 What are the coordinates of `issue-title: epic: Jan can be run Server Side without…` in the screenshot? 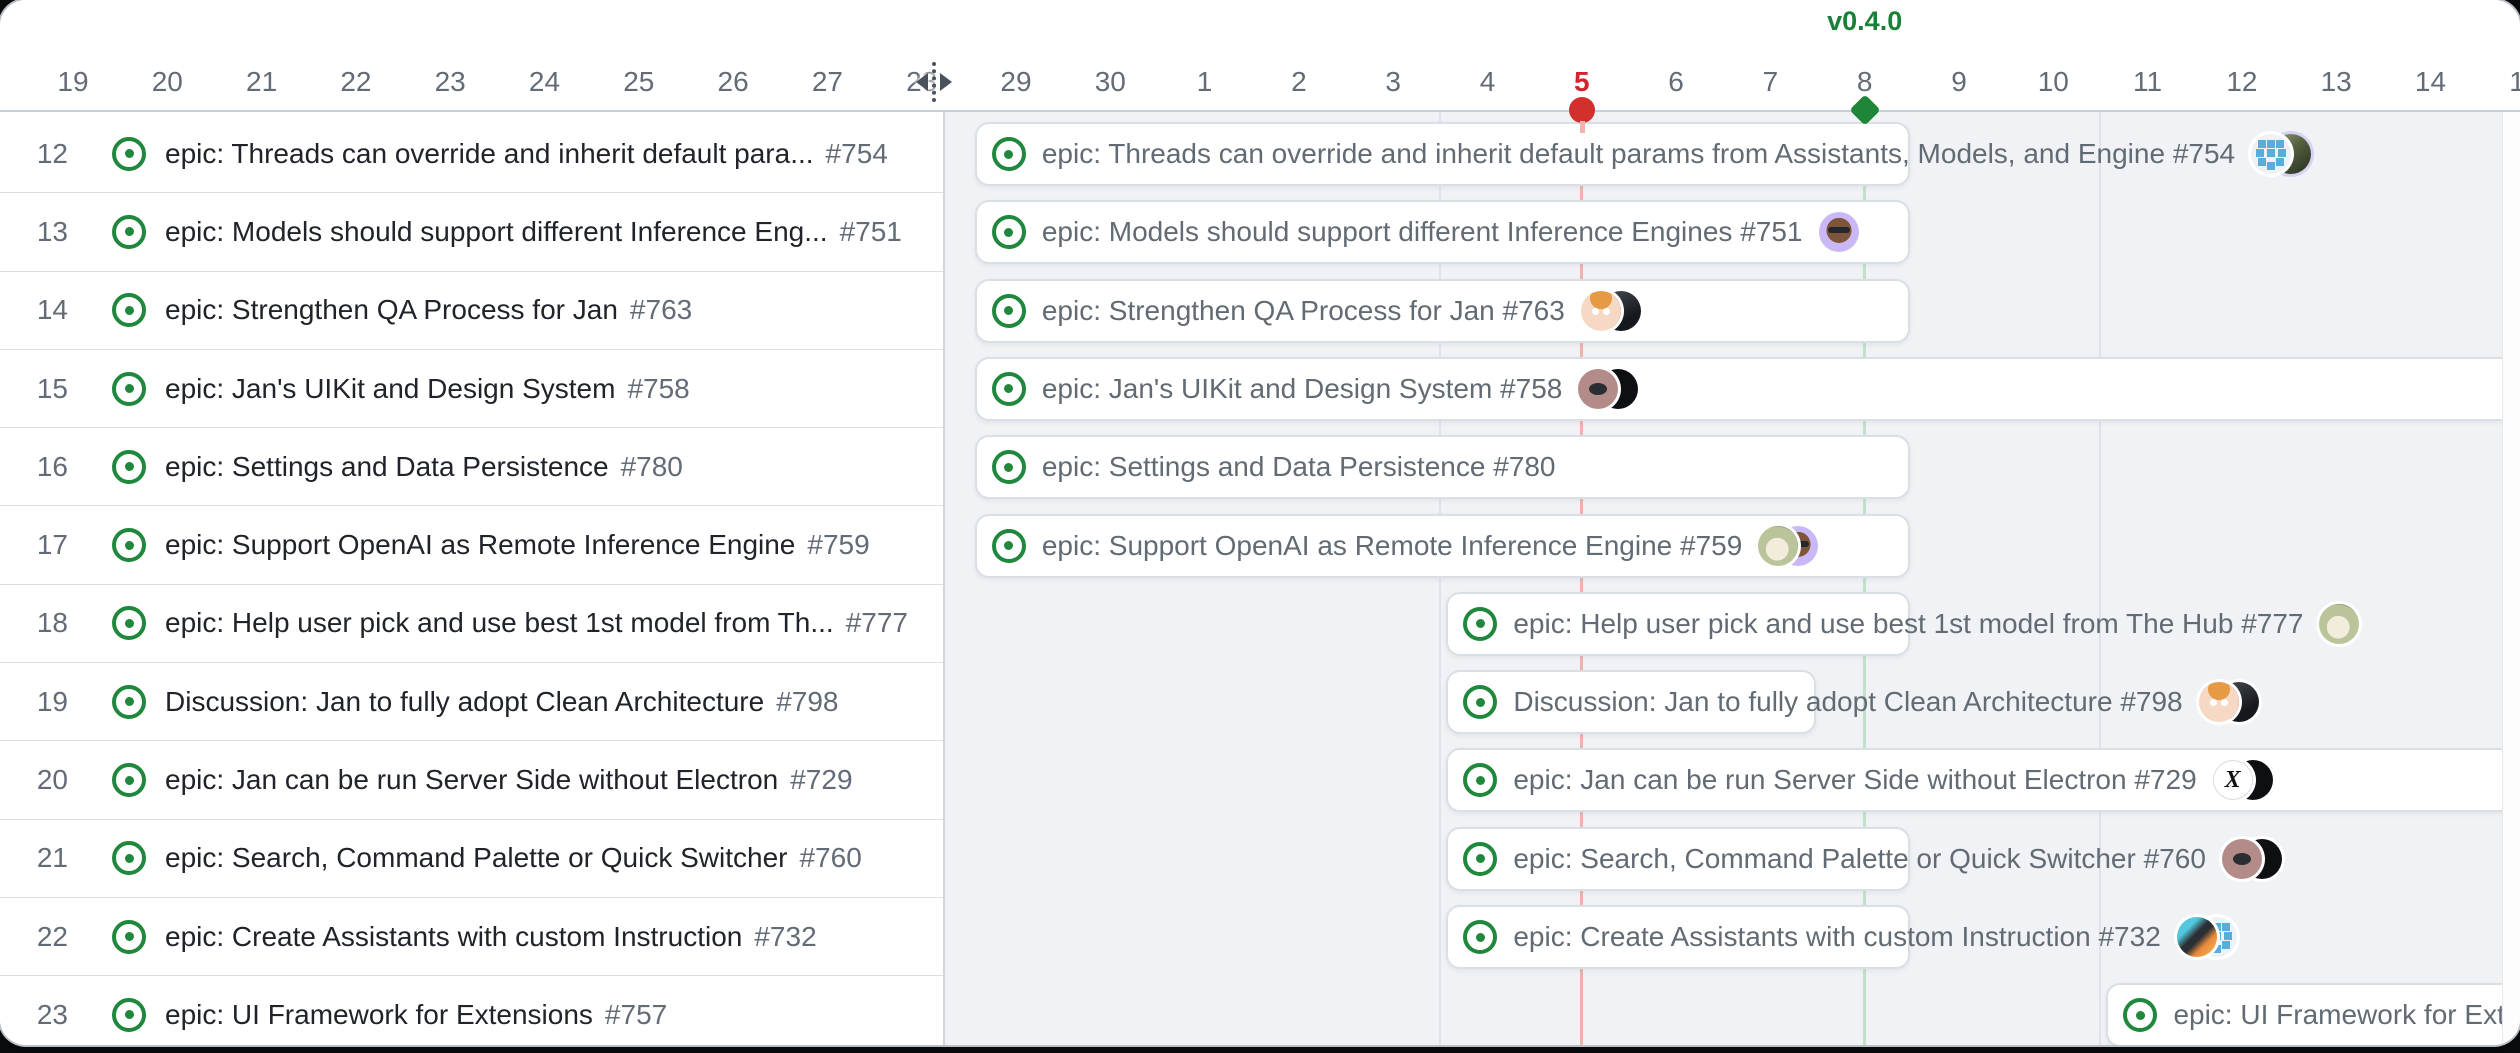 It's located at (472, 780).